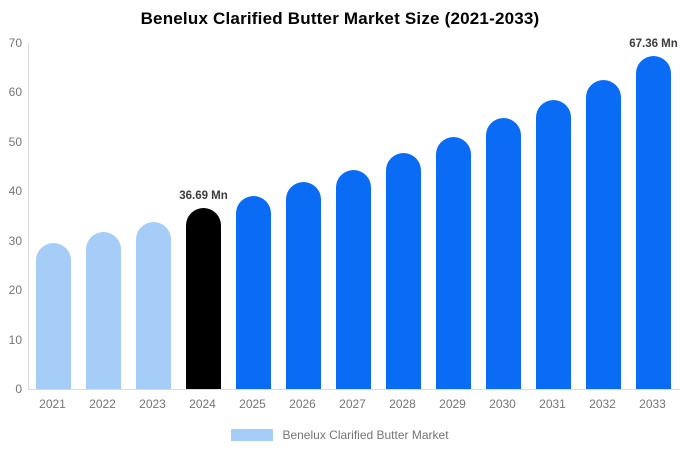 This screenshot has width=680, height=450. What do you see at coordinates (603, 234) in the screenshot?
I see `bar-2032` at bounding box center [603, 234].